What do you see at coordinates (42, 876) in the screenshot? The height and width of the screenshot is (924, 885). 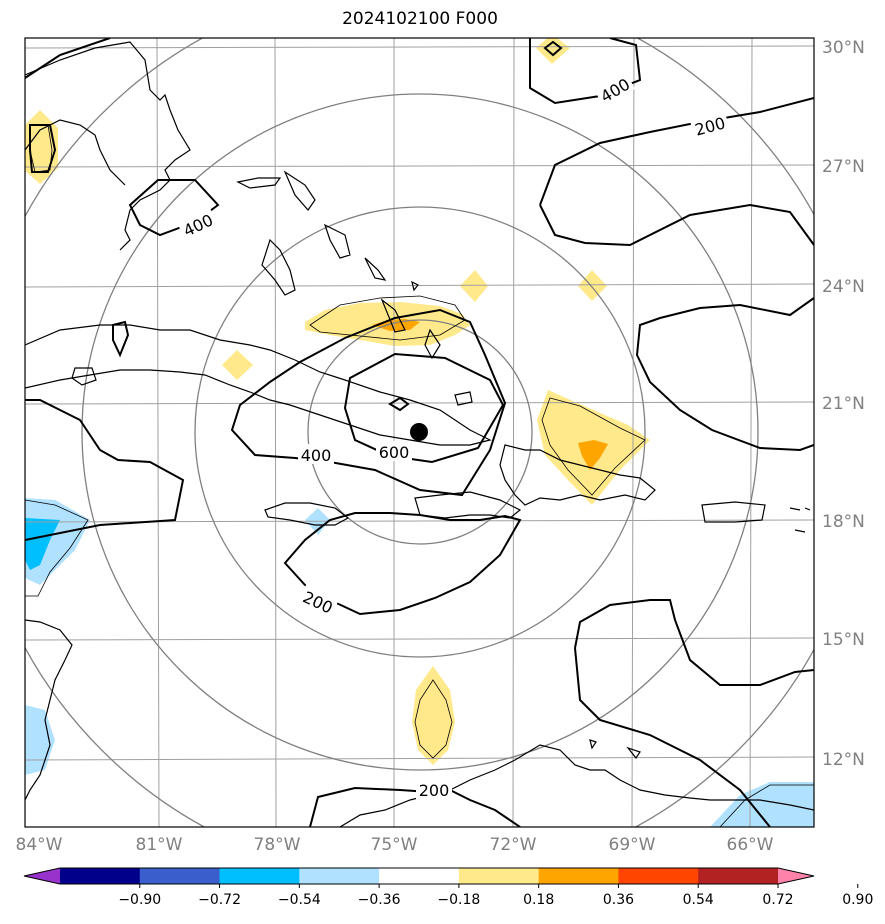 I see `colorbar-extend-low` at bounding box center [42, 876].